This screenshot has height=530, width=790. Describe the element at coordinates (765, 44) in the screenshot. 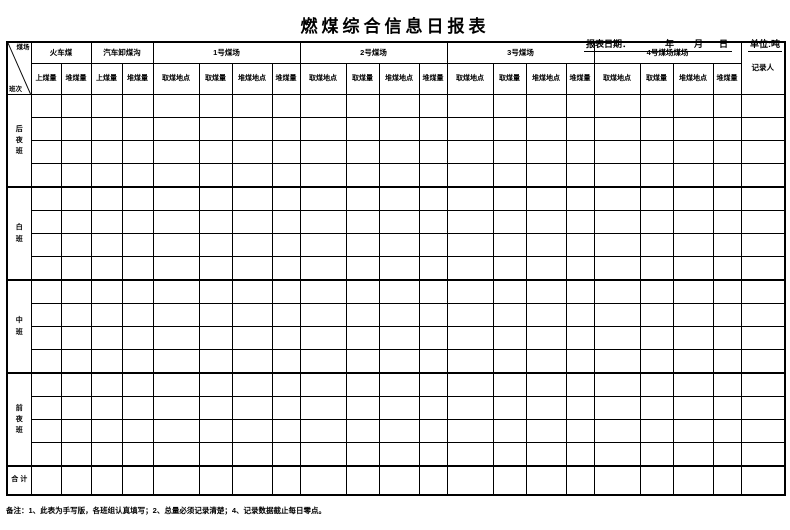

I see `unit-label: 单位:吨` at that location.